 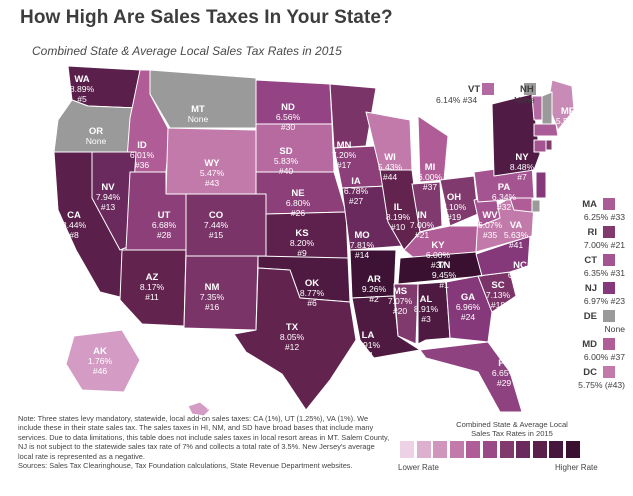 I want to click on state-mt, so click(x=203, y=99).